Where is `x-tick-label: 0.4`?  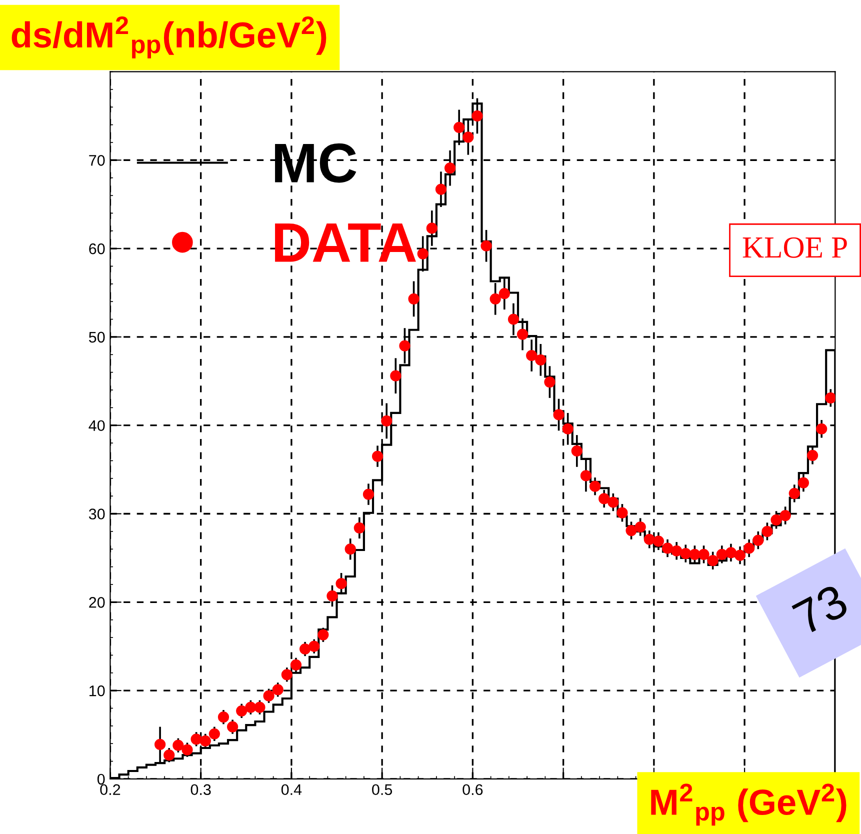 x-tick-label: 0.4 is located at coordinates (291, 790).